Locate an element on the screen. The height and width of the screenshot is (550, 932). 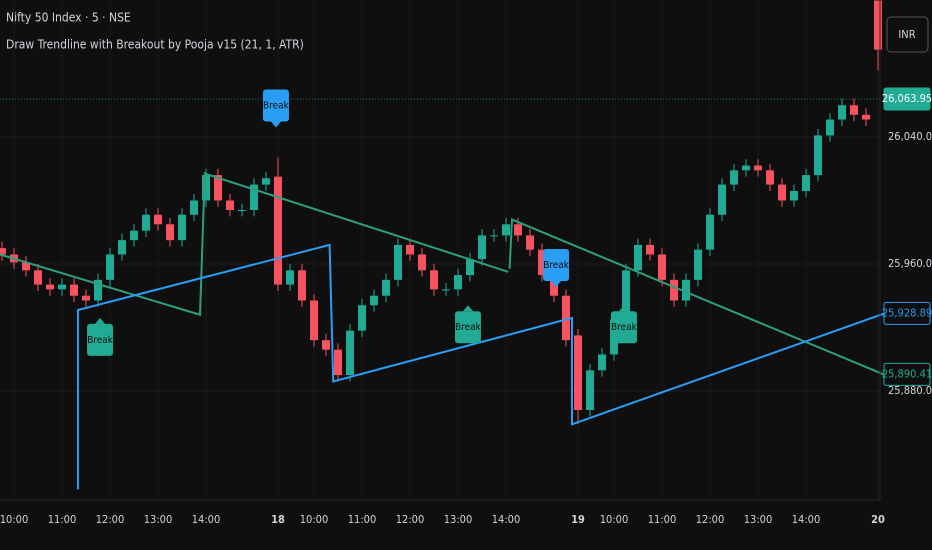
y-tick-label: 25,960.00 is located at coordinates (910, 263).